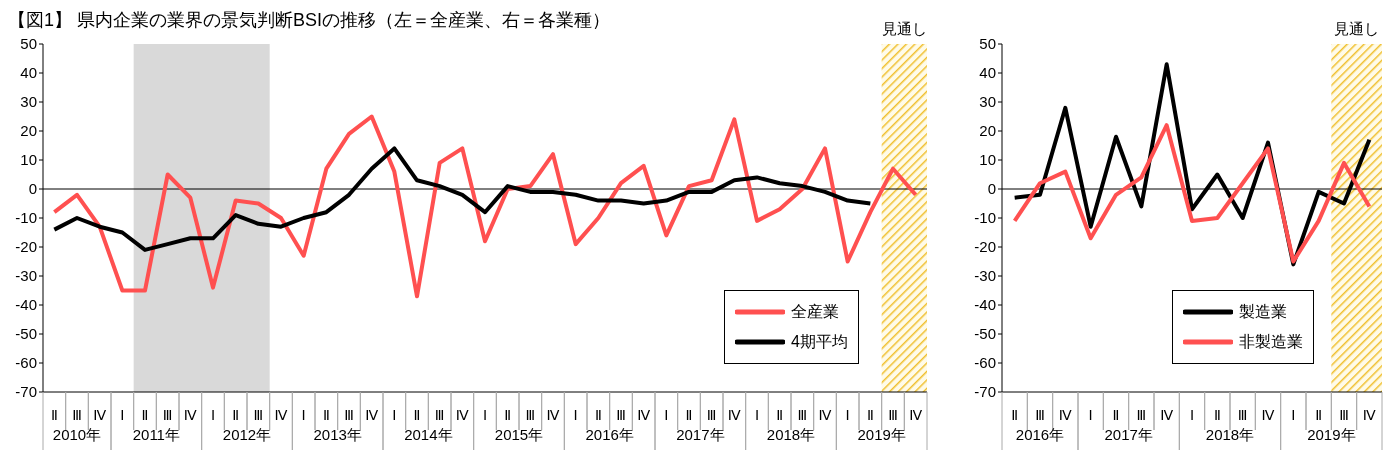 The image size is (1395, 450). What do you see at coordinates (815, 311) in the screenshot?
I see `legend-label: 全産業` at bounding box center [815, 311].